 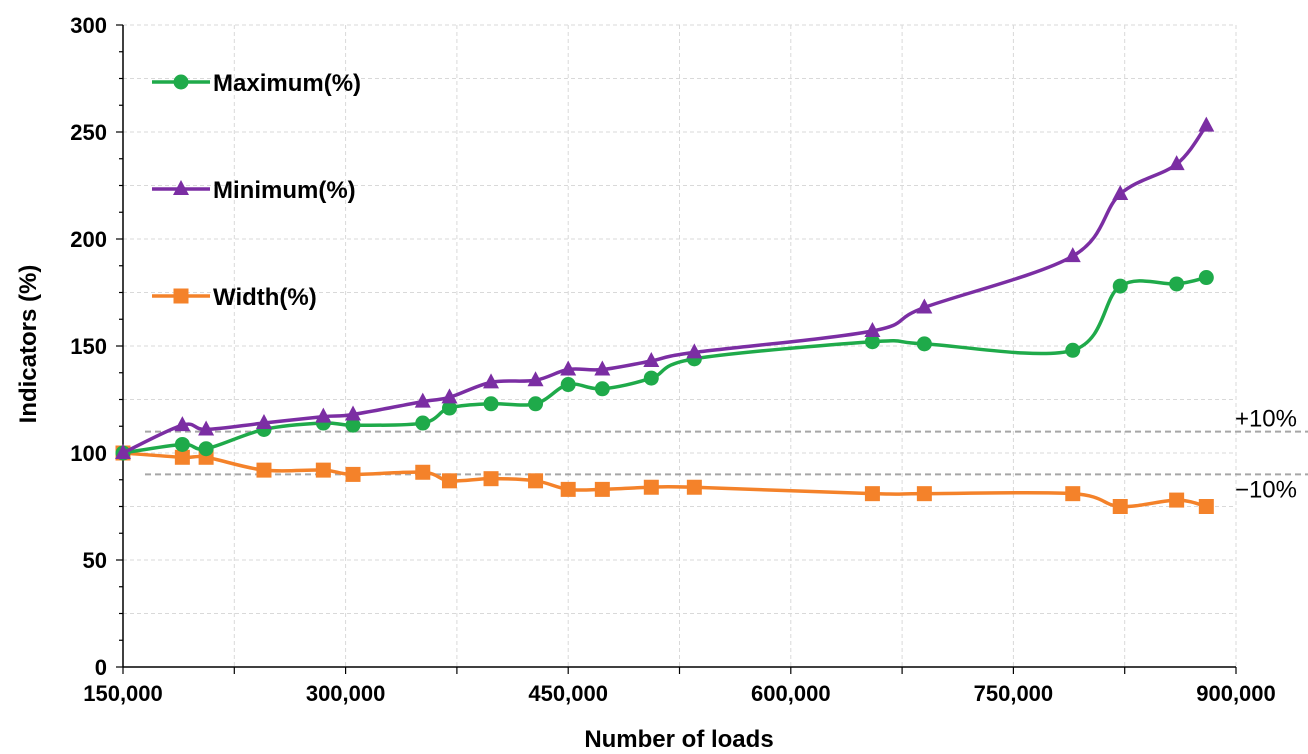 I want to click on y-tick-label: 300, so click(x=88, y=25).